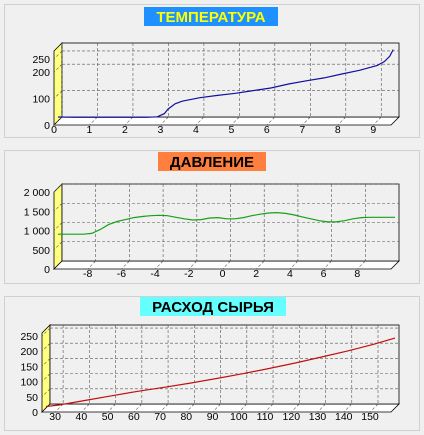  What do you see at coordinates (344, 417) in the screenshot?
I see `x-tick-label: 140` at bounding box center [344, 417].